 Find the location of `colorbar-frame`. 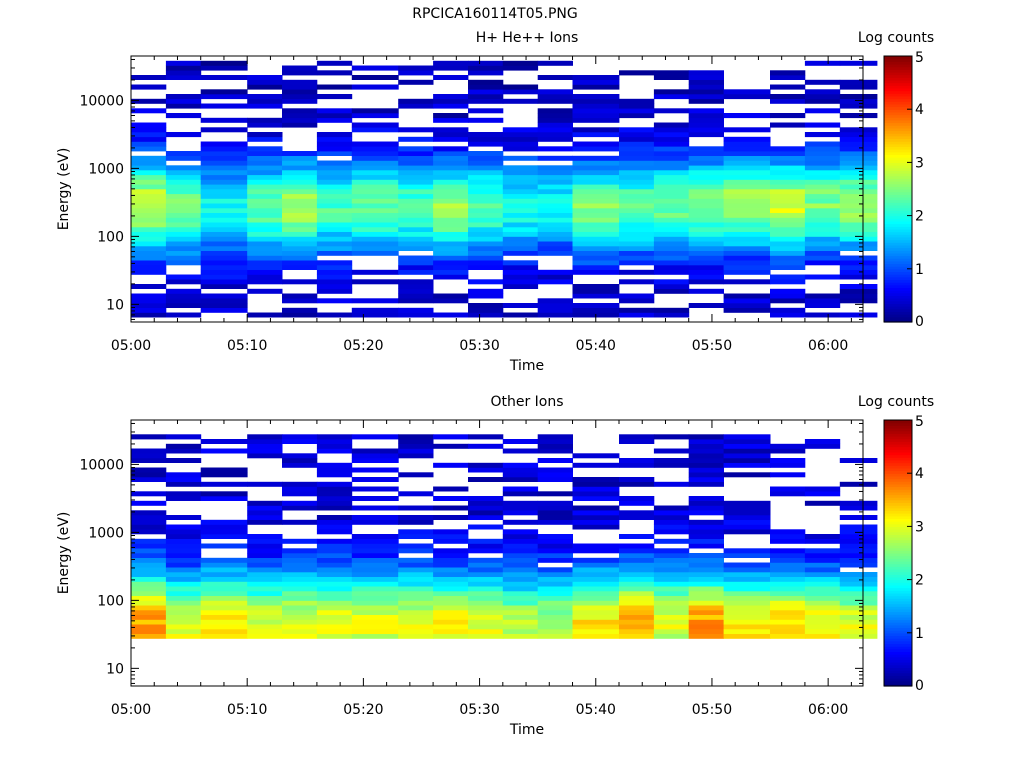

colorbar-frame is located at coordinates (898, 553).